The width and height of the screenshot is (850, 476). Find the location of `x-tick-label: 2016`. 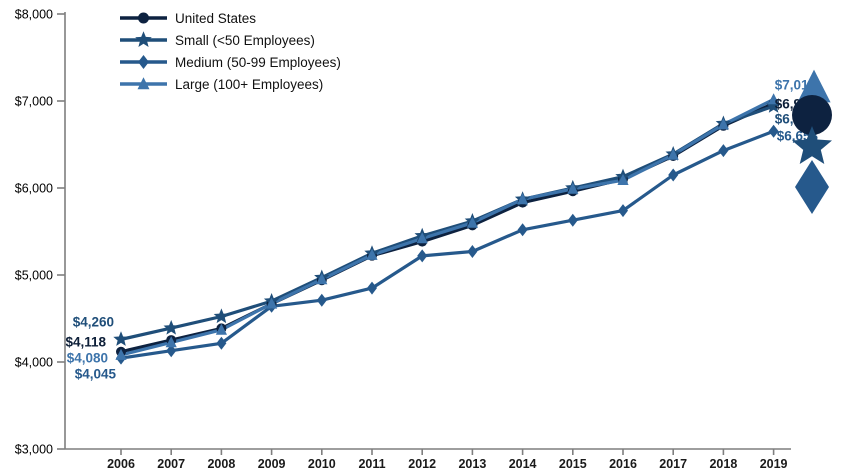

x-tick-label: 2016 is located at coordinates (623, 464).